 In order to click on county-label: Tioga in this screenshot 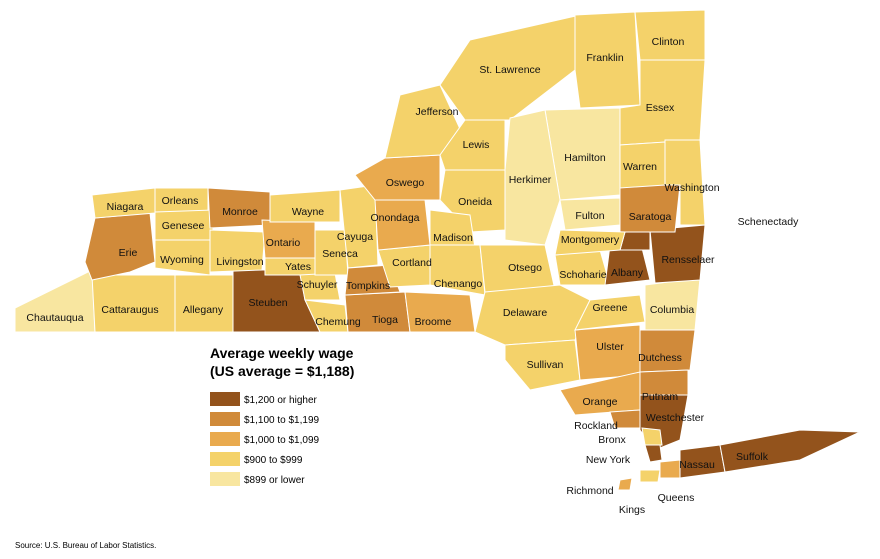, I will do `click(385, 320)`.